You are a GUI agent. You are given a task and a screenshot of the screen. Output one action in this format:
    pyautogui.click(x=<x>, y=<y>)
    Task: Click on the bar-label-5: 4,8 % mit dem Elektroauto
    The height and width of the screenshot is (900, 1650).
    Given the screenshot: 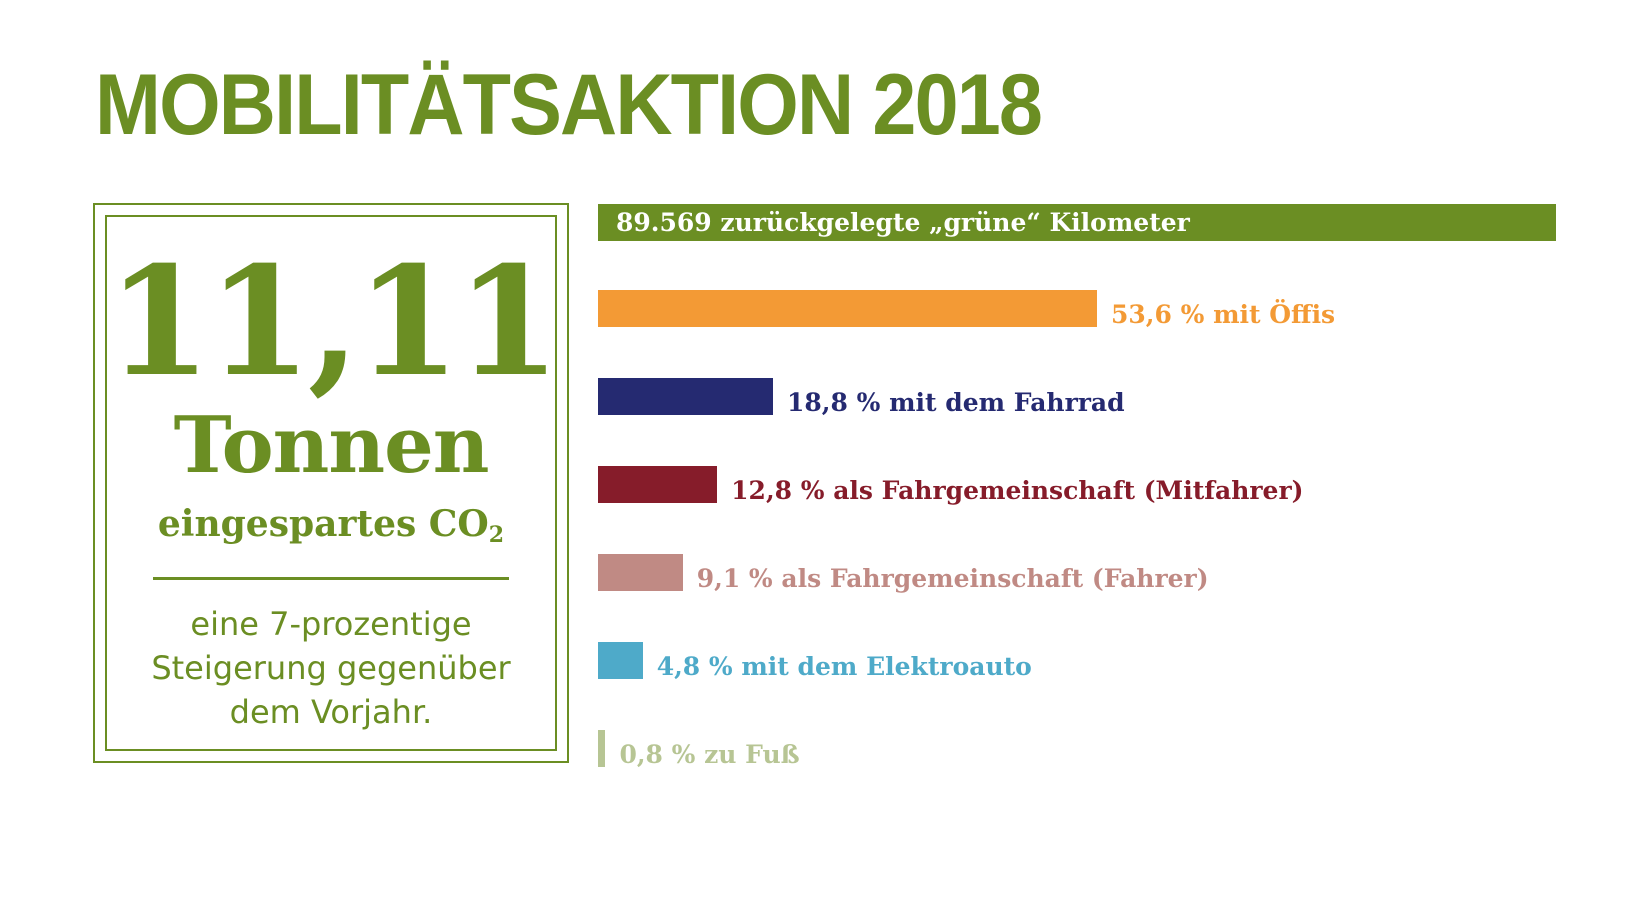 What is the action you would take?
    pyautogui.click(x=844, y=666)
    